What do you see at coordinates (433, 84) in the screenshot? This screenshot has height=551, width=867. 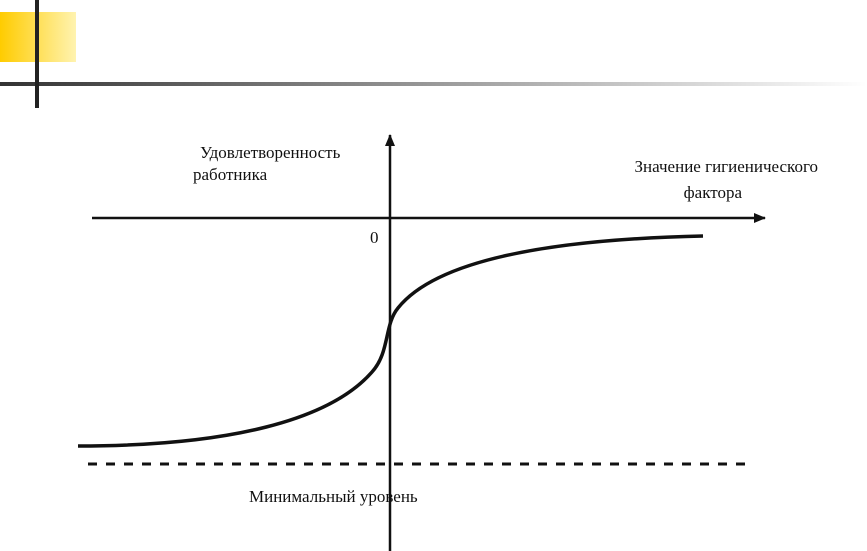 I see `decor-bar` at bounding box center [433, 84].